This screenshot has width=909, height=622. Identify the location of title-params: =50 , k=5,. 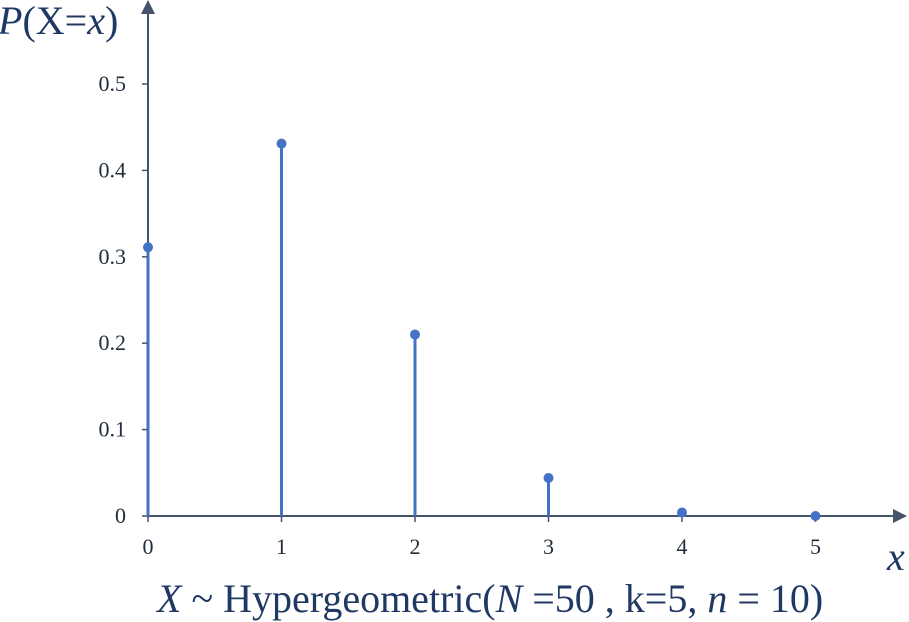
(614, 598).